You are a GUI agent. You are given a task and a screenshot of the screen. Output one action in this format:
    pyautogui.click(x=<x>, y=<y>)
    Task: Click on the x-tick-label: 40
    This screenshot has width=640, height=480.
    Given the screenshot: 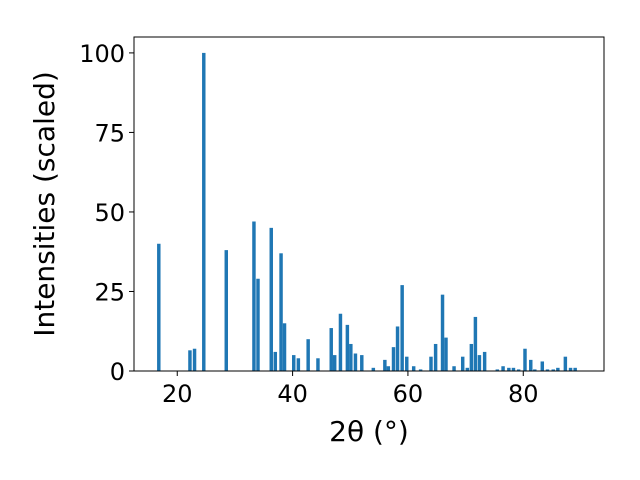 What is the action you would take?
    pyautogui.click(x=292, y=394)
    